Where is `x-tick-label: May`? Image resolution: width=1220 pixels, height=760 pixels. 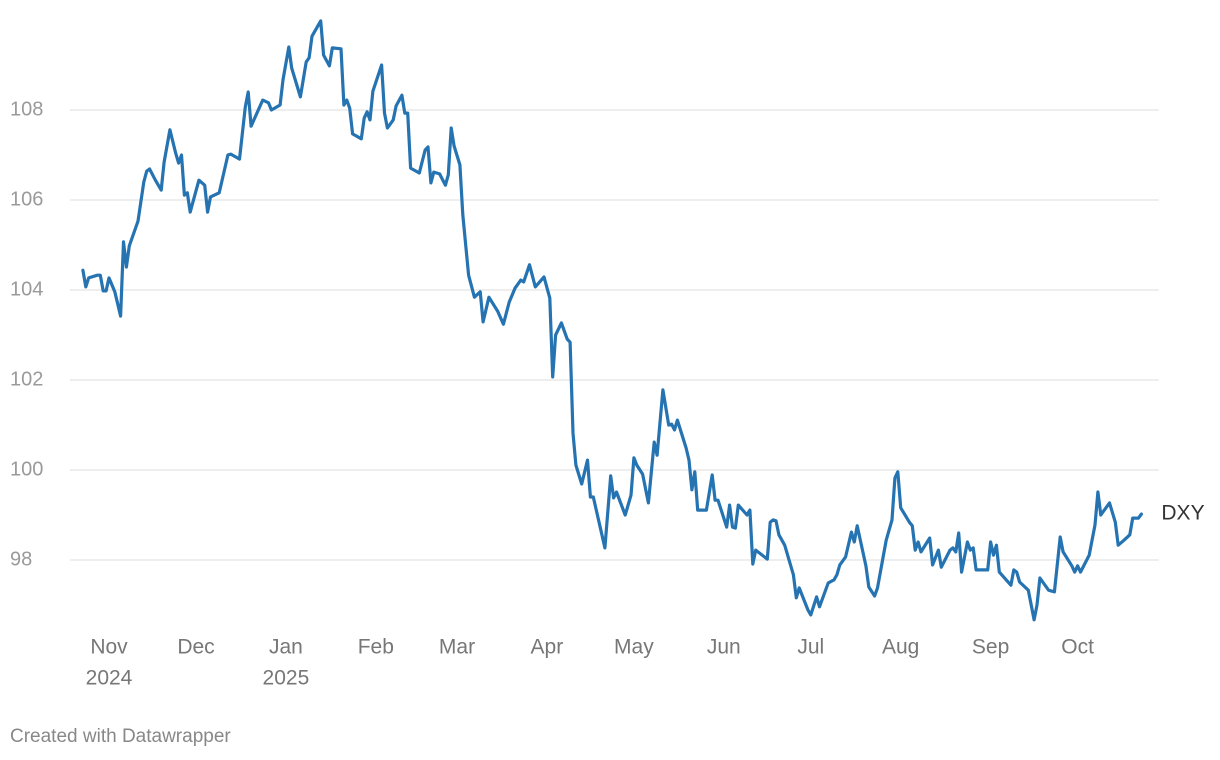
x-tick-label: May is located at coordinates (634, 647).